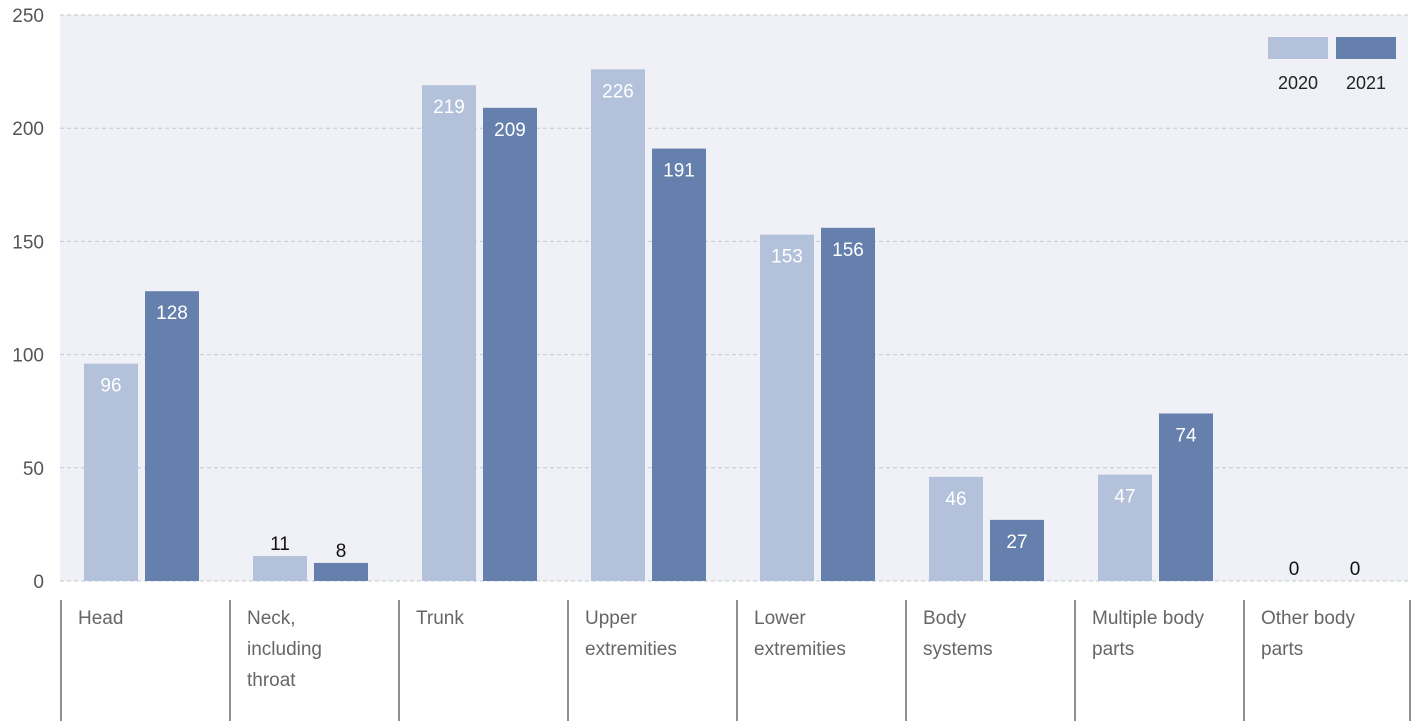  Describe the element at coordinates (1124, 497) in the screenshot. I see `data-label: 47` at that location.